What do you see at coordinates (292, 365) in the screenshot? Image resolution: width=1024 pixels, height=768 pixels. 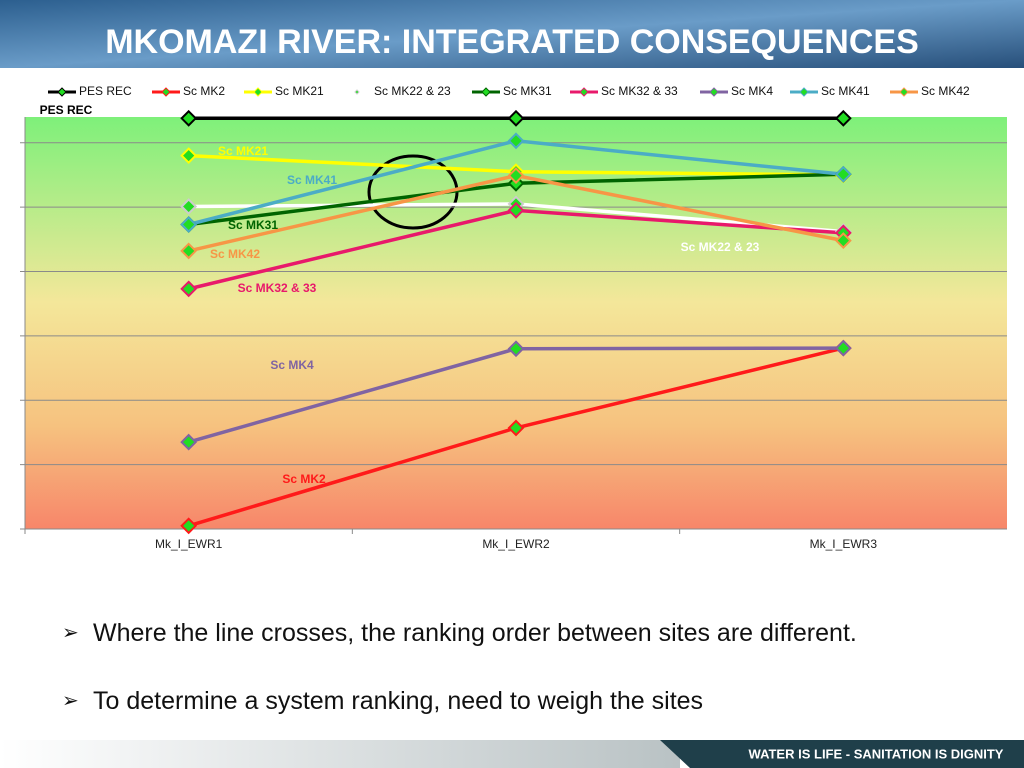 I see `series-label: Sc MK4` at bounding box center [292, 365].